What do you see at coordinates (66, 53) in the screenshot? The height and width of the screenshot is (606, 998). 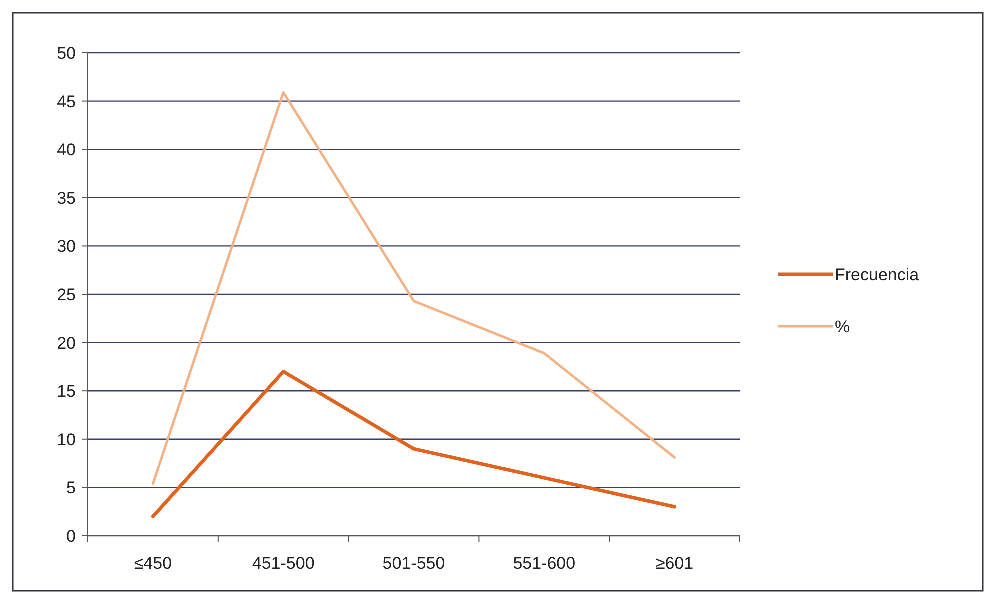 I see `y-tick-label: 50` at bounding box center [66, 53].